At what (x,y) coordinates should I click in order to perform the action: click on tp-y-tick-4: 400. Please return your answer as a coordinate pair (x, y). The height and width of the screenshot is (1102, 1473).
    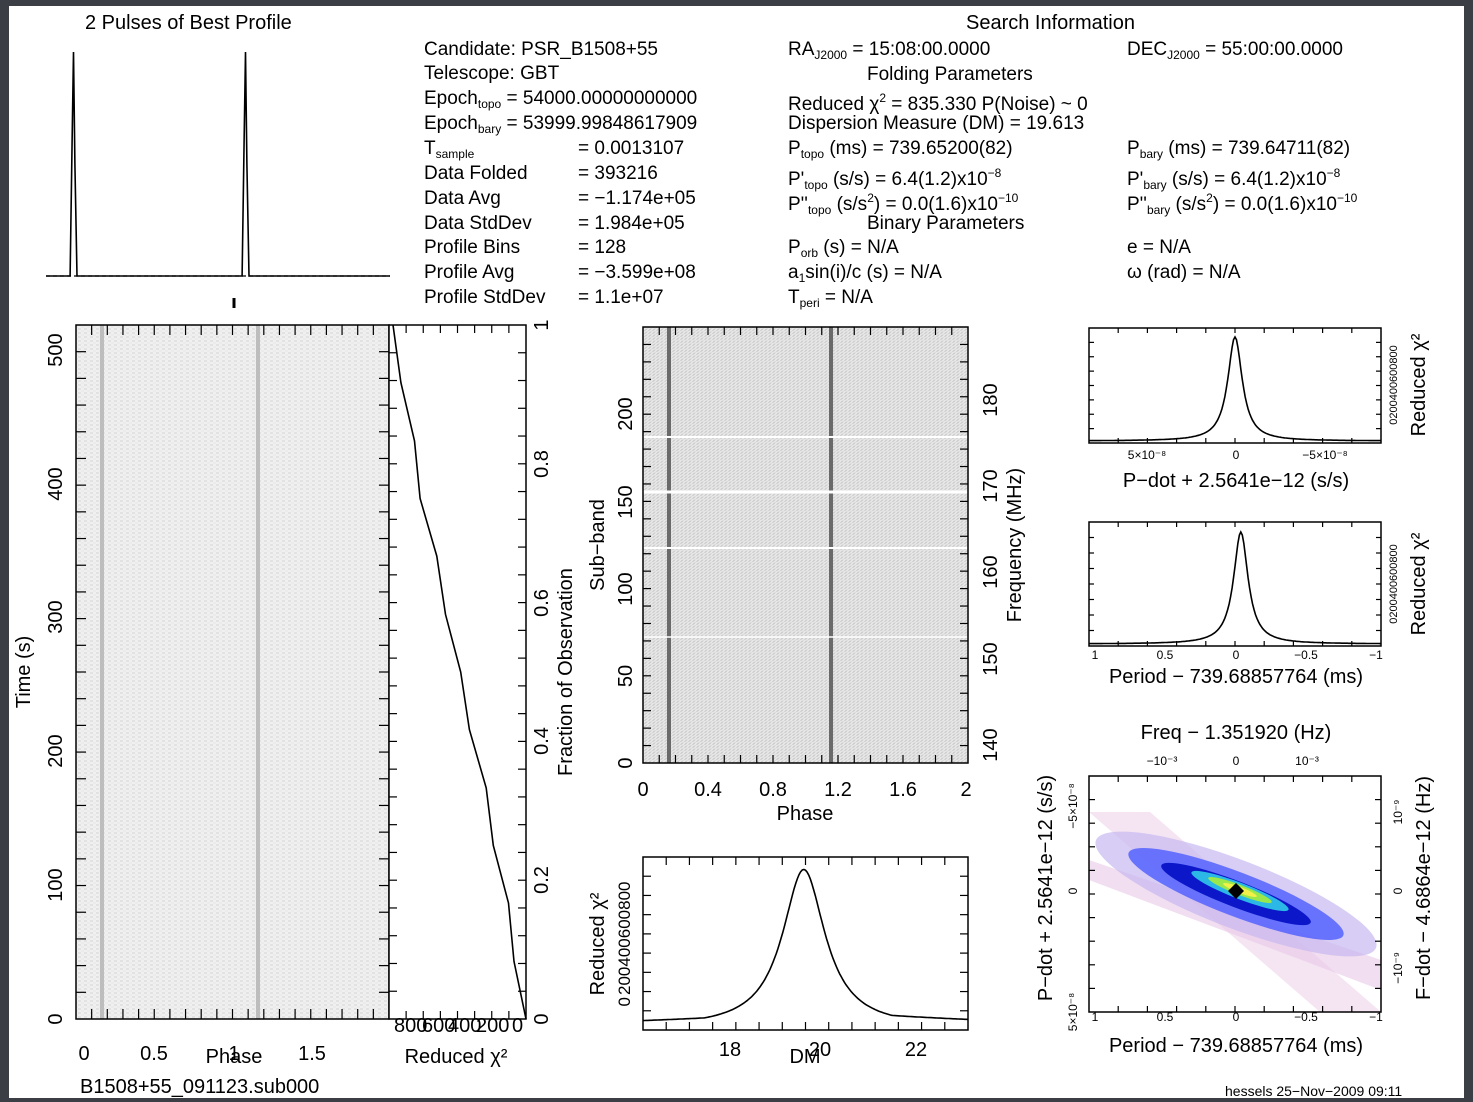
    Looking at the image, I should click on (56, 483).